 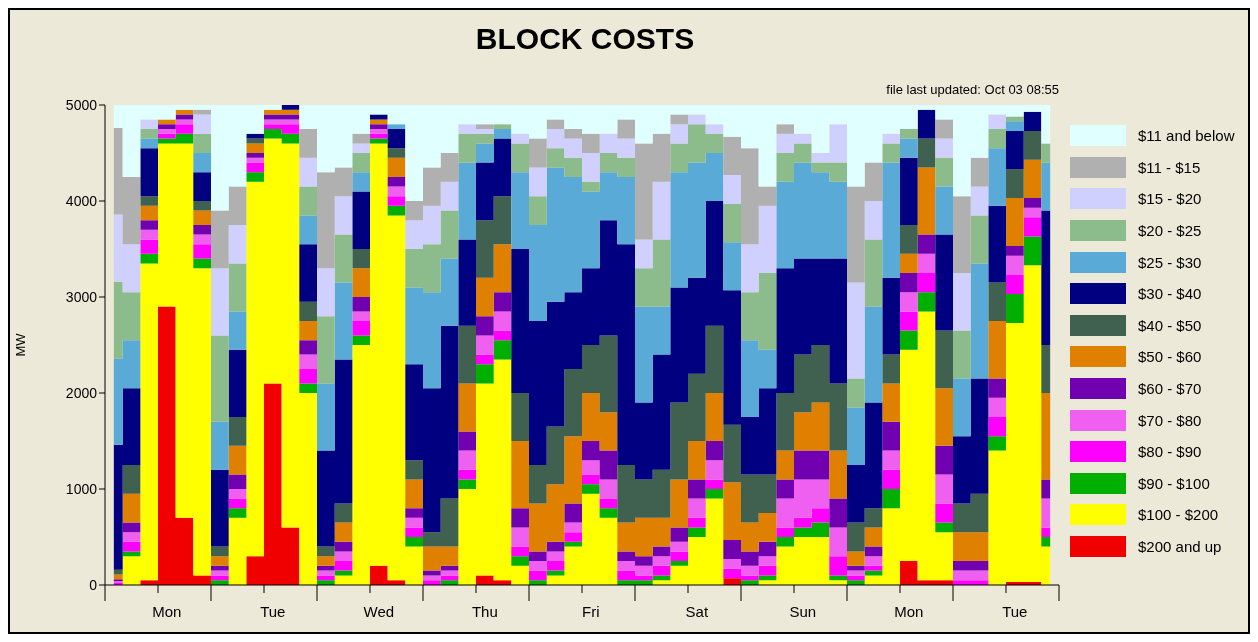 What do you see at coordinates (1170, 357) in the screenshot?
I see `legend-label: $50 - $60` at bounding box center [1170, 357].